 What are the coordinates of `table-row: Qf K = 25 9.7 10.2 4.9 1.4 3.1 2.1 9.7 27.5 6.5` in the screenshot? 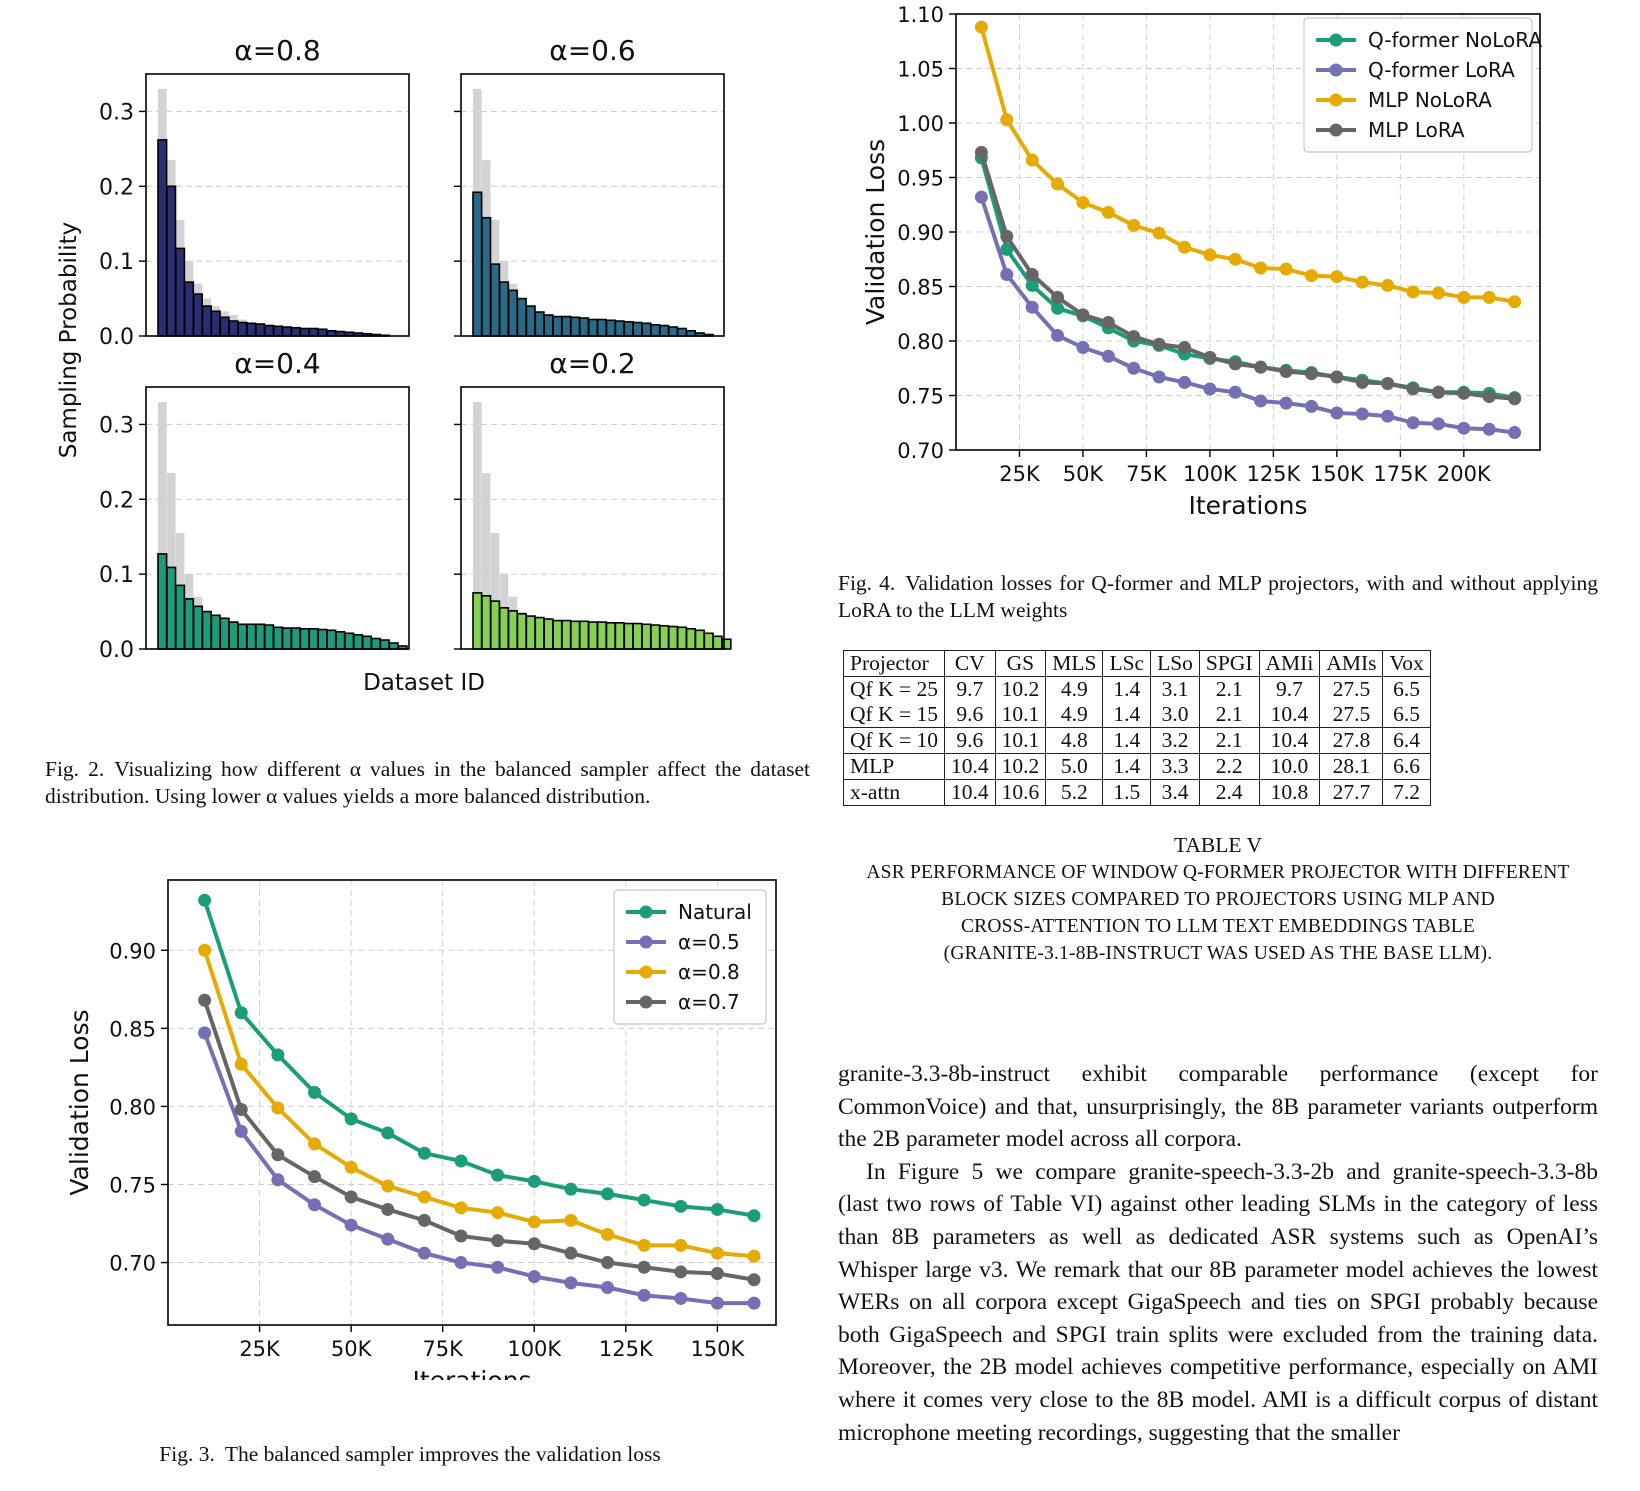 It's located at (1137, 689).